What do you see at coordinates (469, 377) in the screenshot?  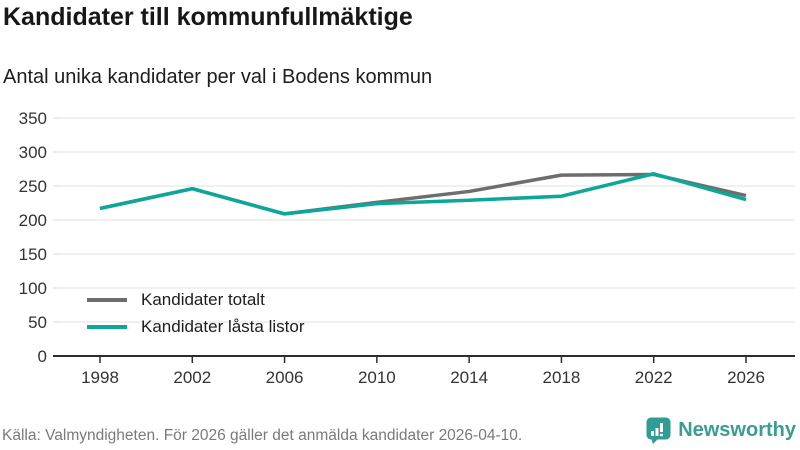 I see `svg-text: 2014` at bounding box center [469, 377].